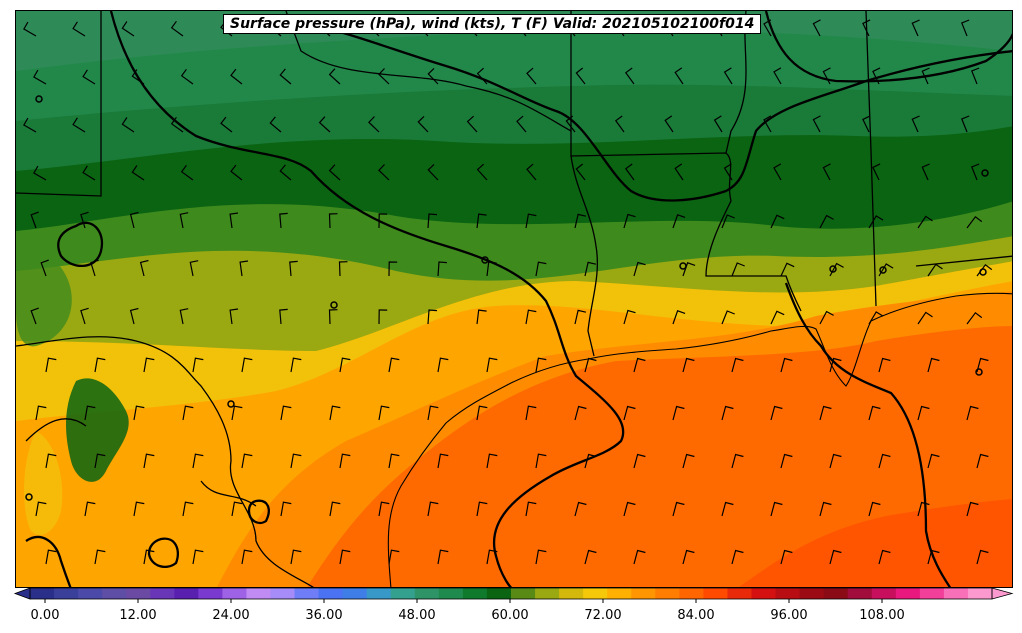  What do you see at coordinates (97, 430) in the screenshot?
I see `terrain-patch-green` at bounding box center [97, 430].